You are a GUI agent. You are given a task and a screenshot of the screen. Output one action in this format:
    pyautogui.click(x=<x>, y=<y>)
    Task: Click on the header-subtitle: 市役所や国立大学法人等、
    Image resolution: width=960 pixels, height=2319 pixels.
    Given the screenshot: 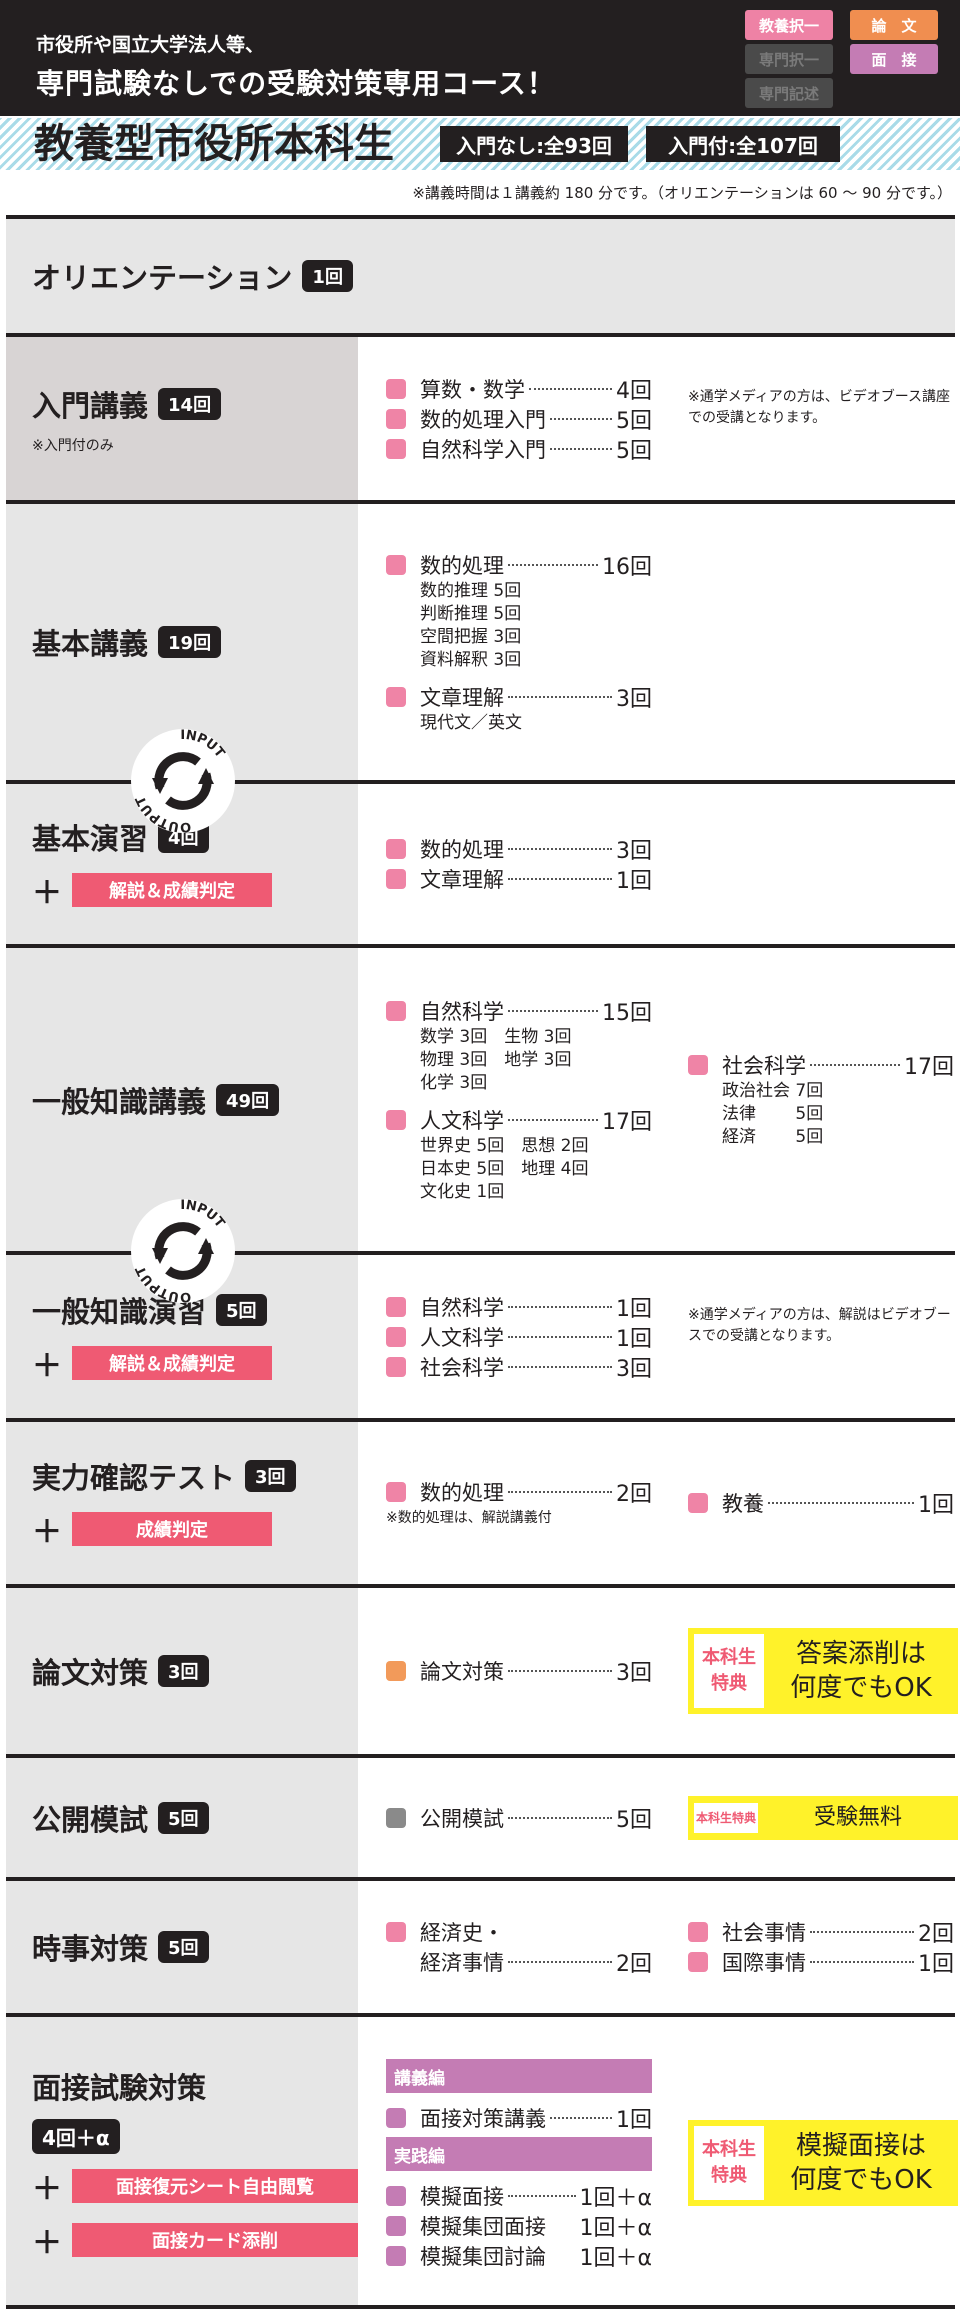 What is the action you would take?
    pyautogui.click(x=150, y=45)
    